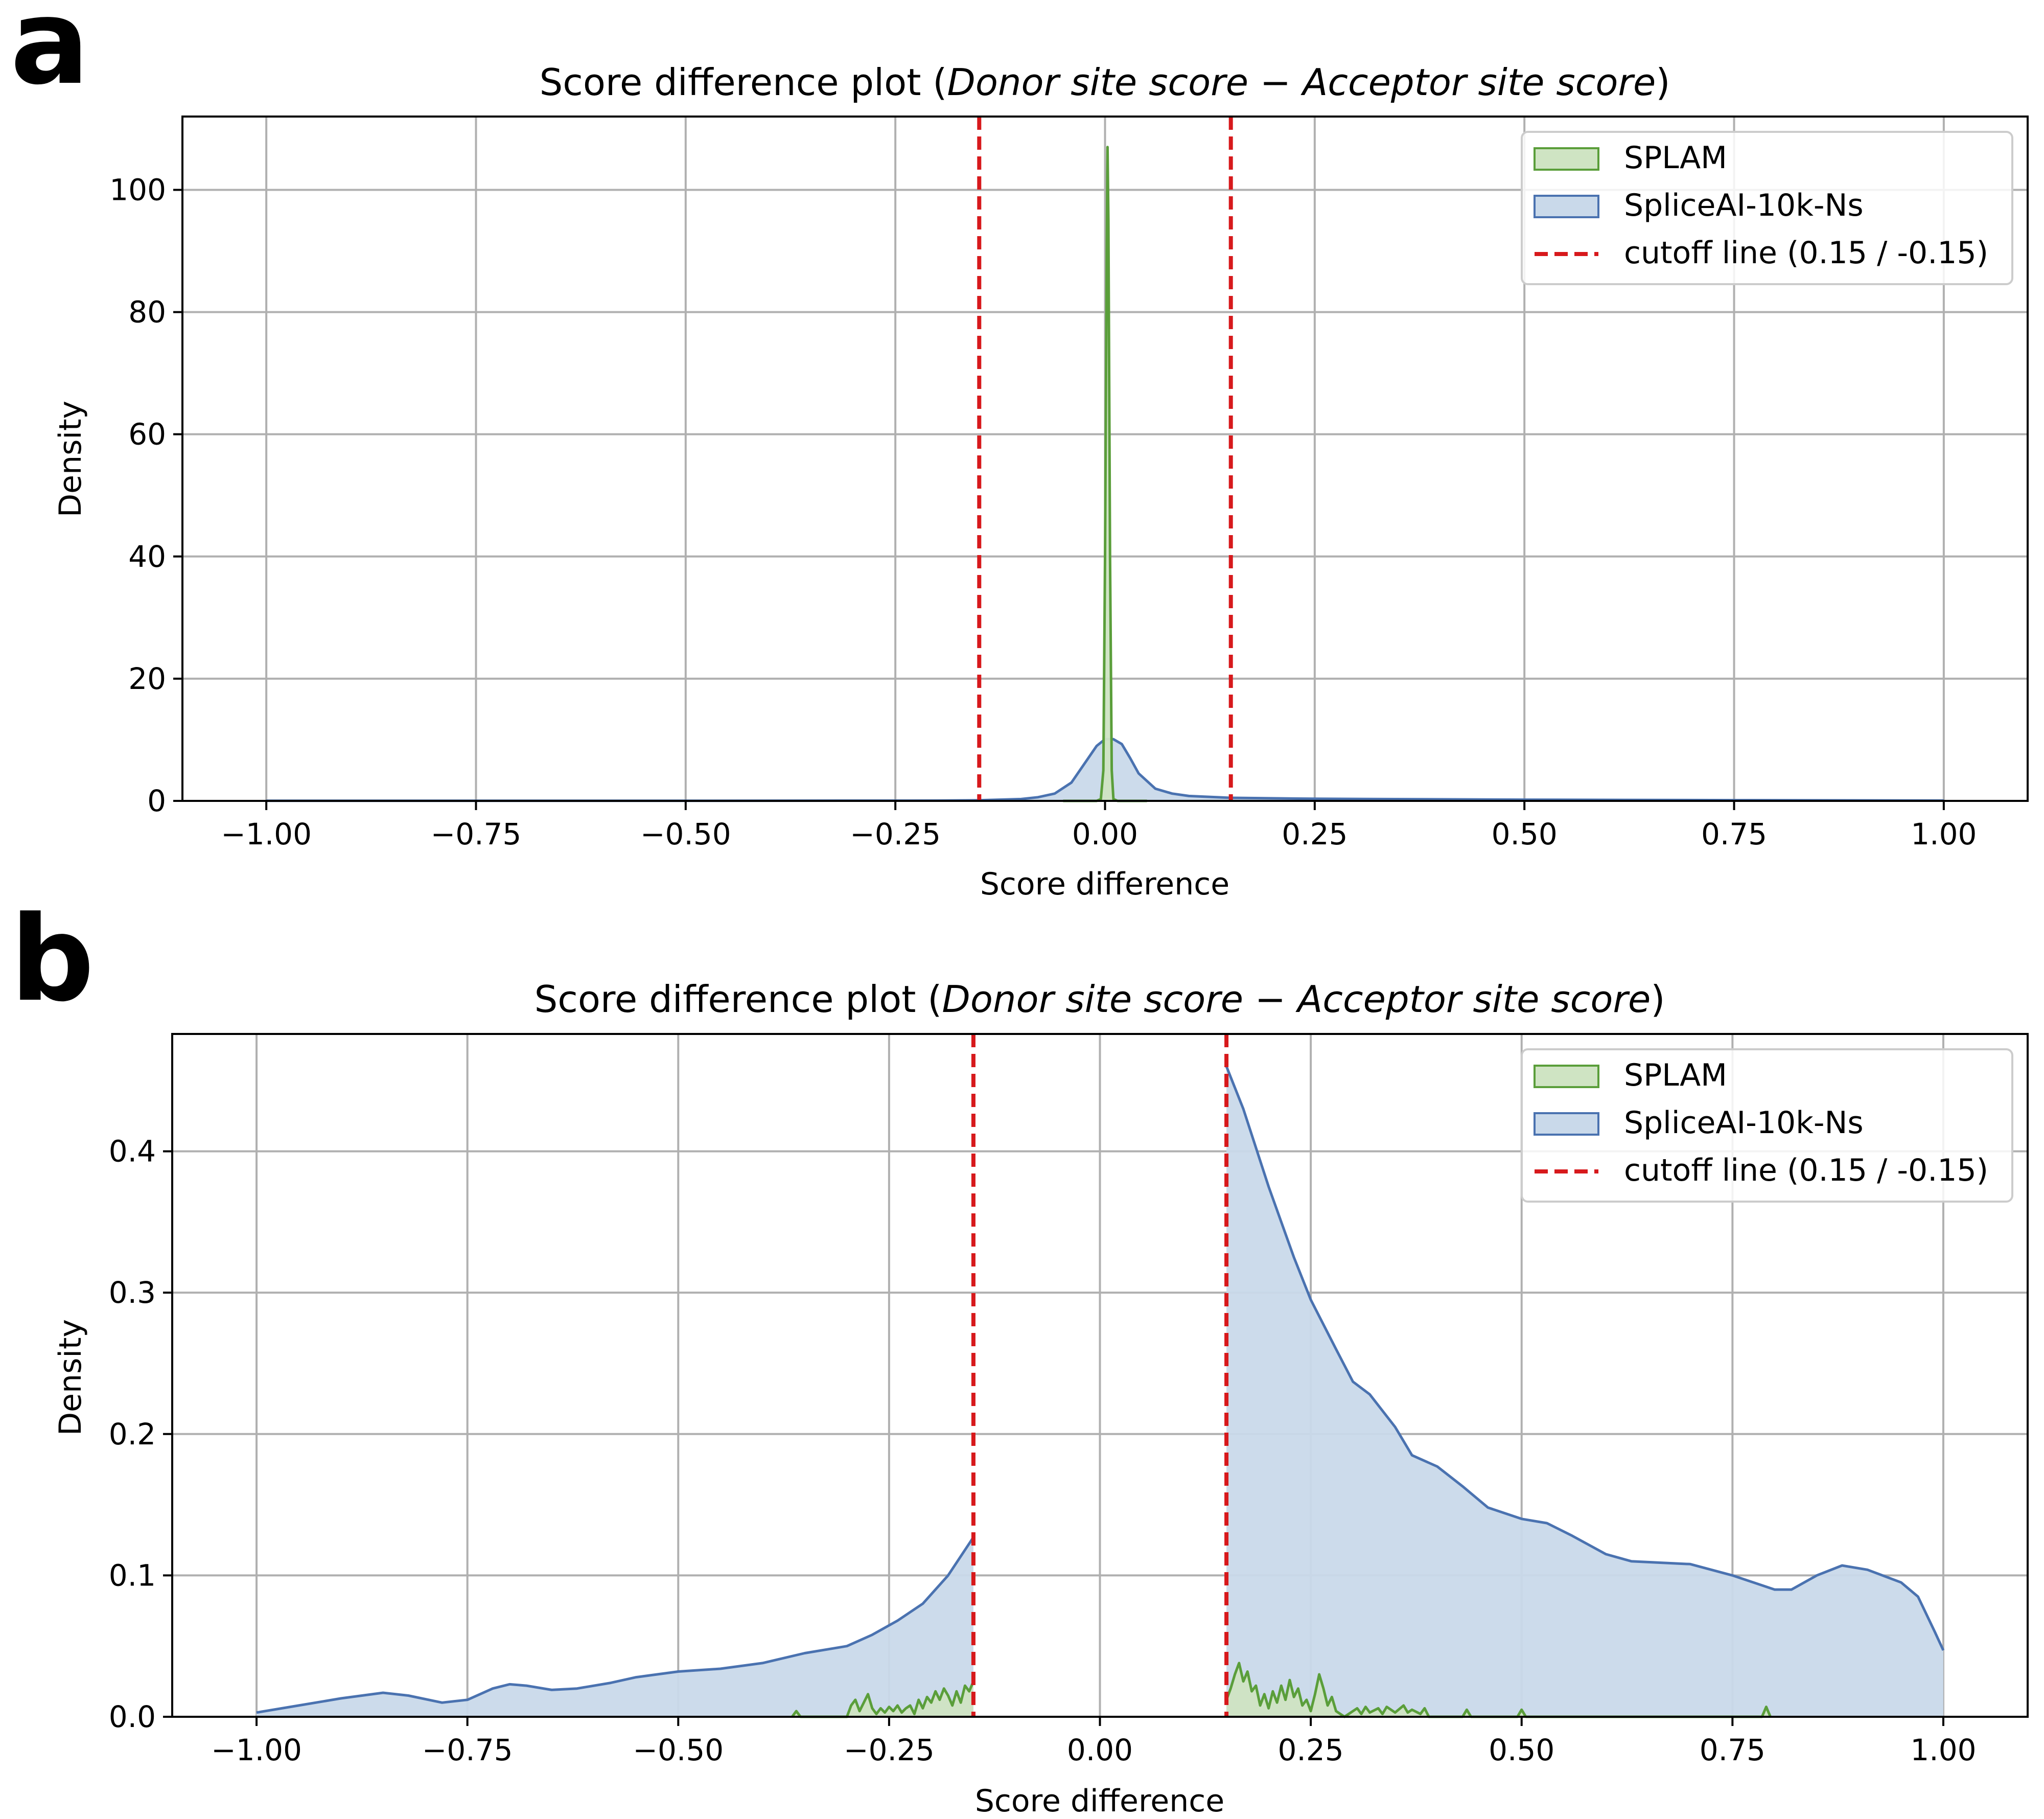 The image size is (2044, 1819). I want to click on a-y-tick-label: 0, so click(156, 801).